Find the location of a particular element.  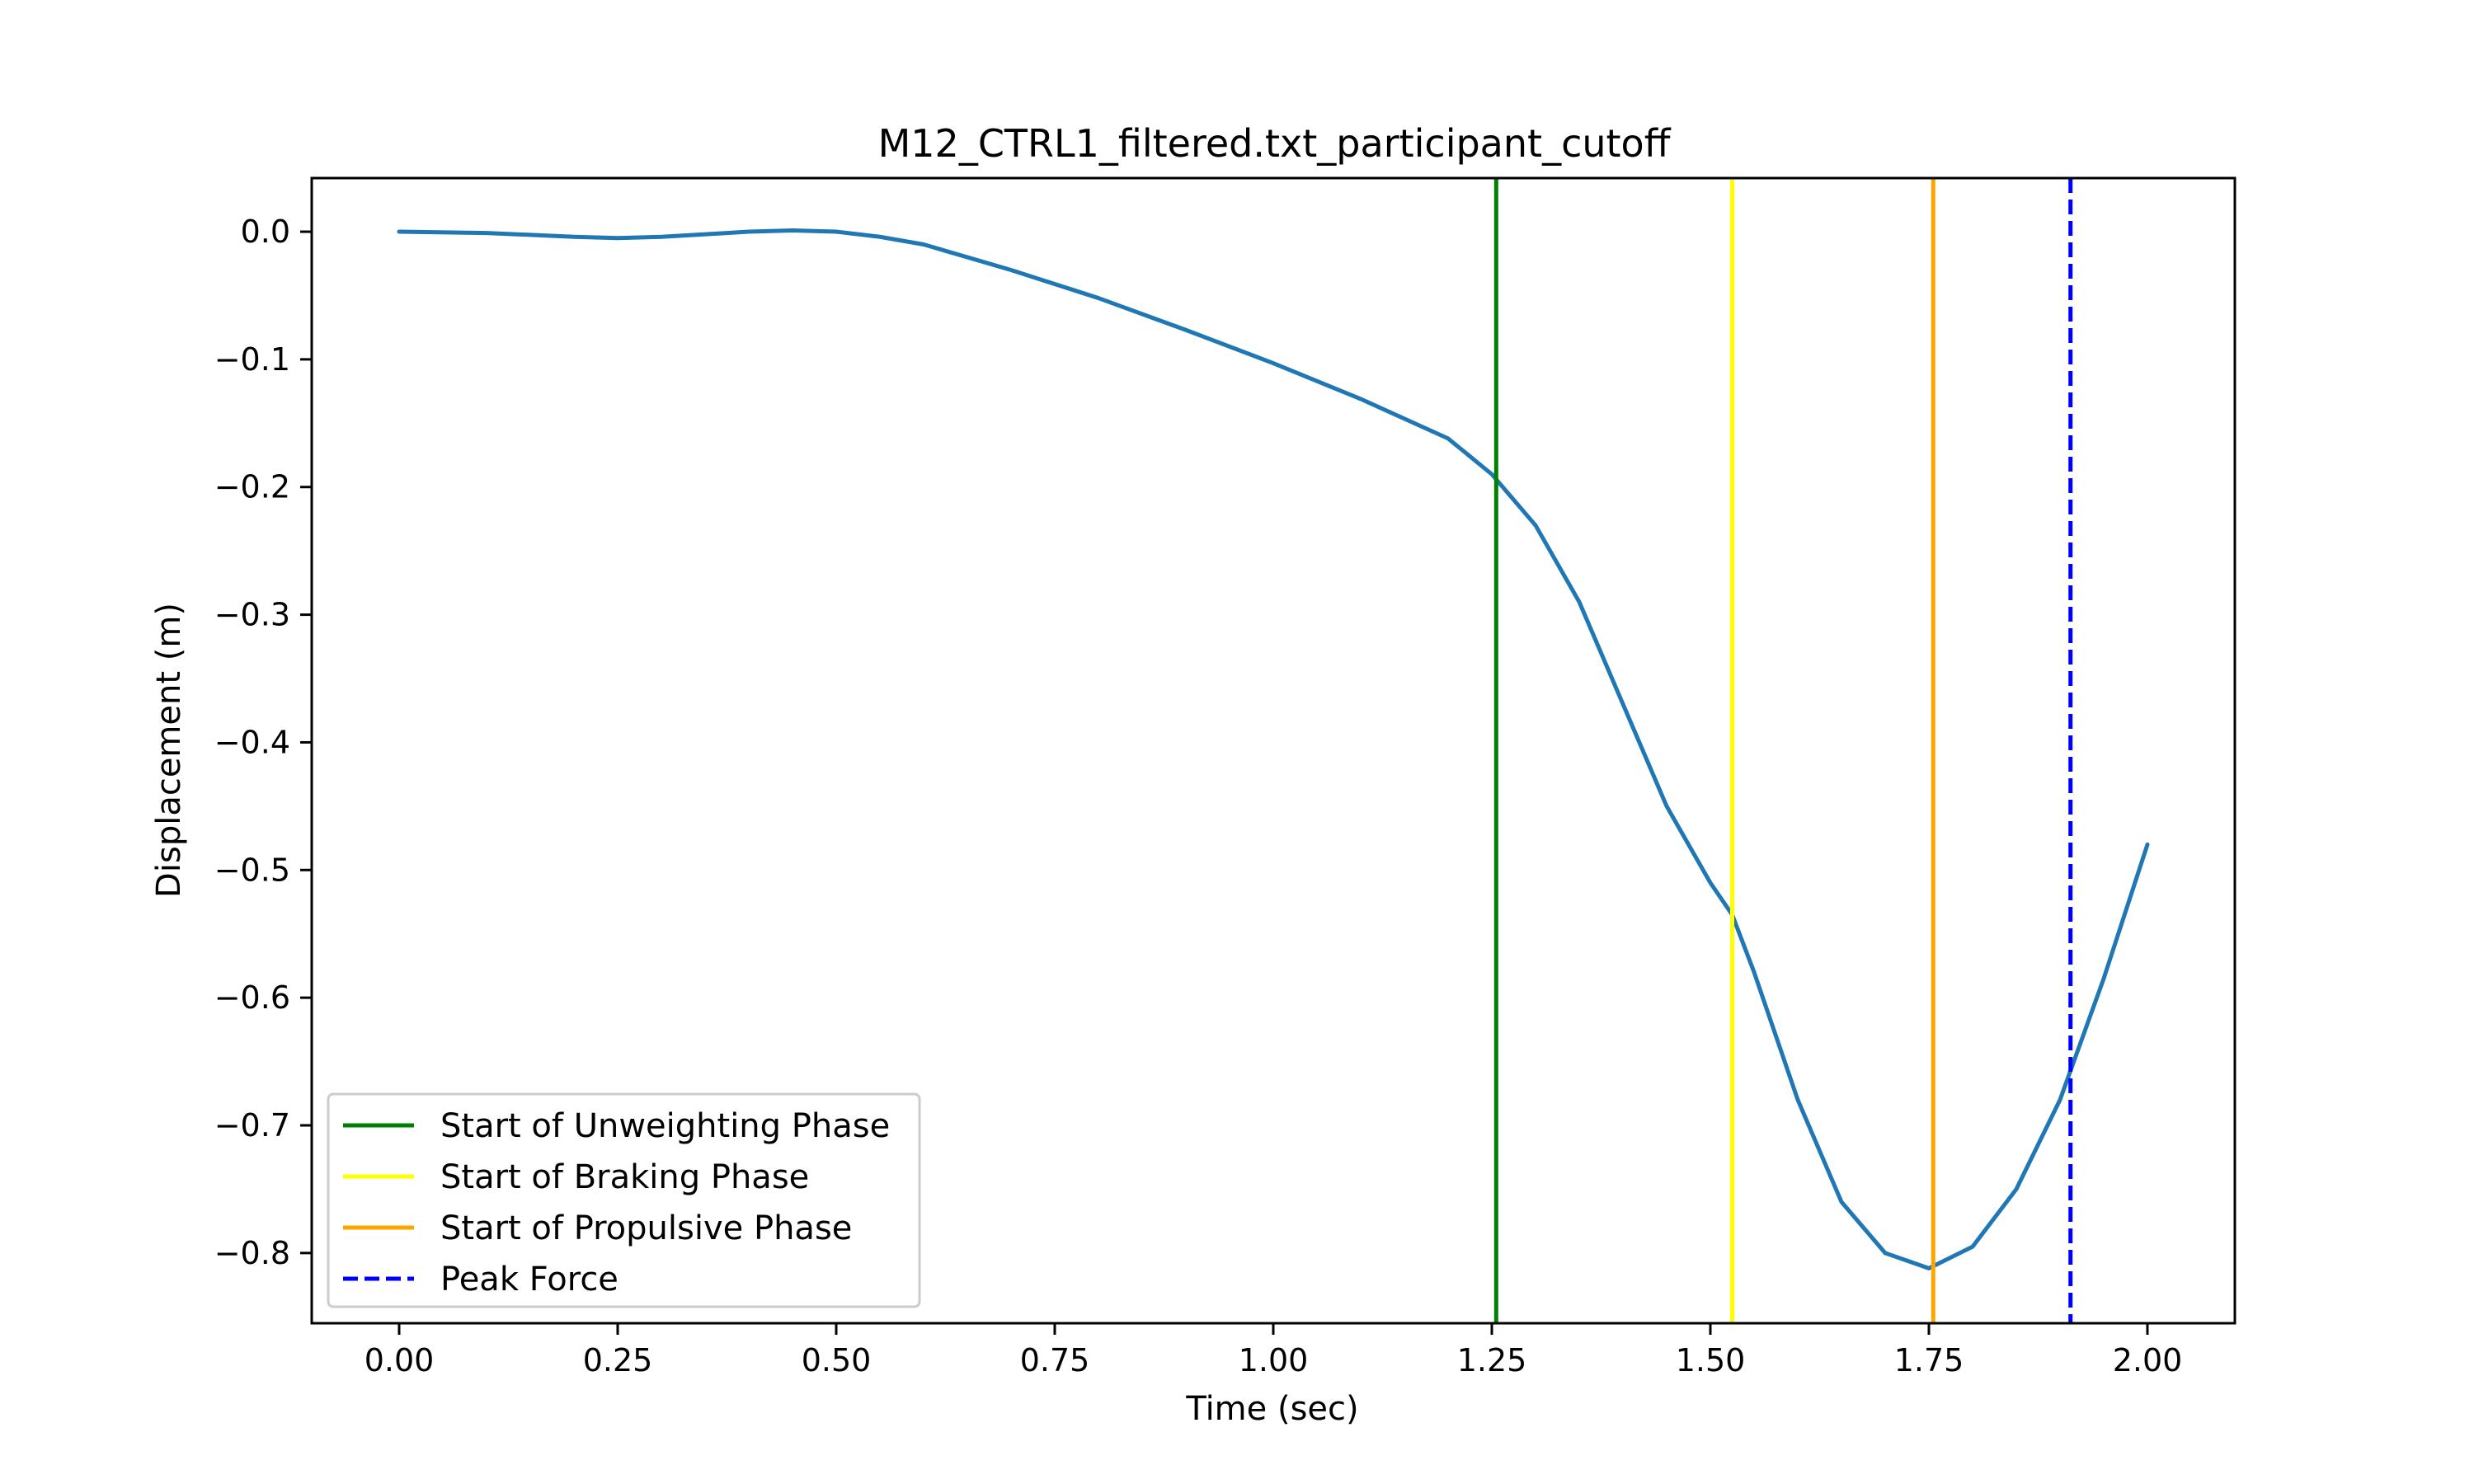

x-tick-label: 1.50 is located at coordinates (1711, 1360).